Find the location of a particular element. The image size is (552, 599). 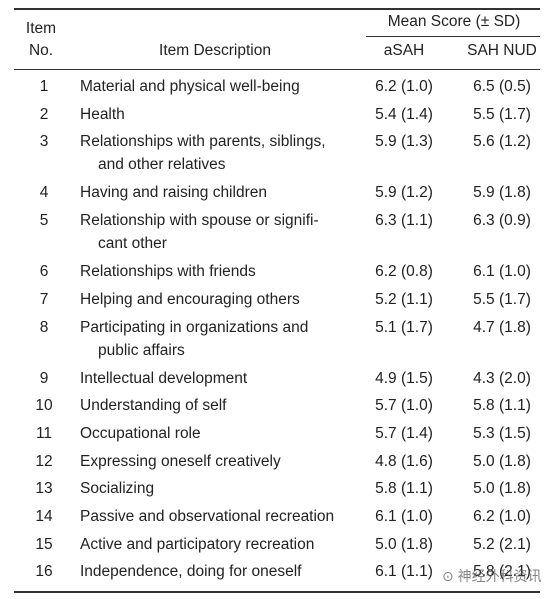

item-no: 14 is located at coordinates (44, 516).